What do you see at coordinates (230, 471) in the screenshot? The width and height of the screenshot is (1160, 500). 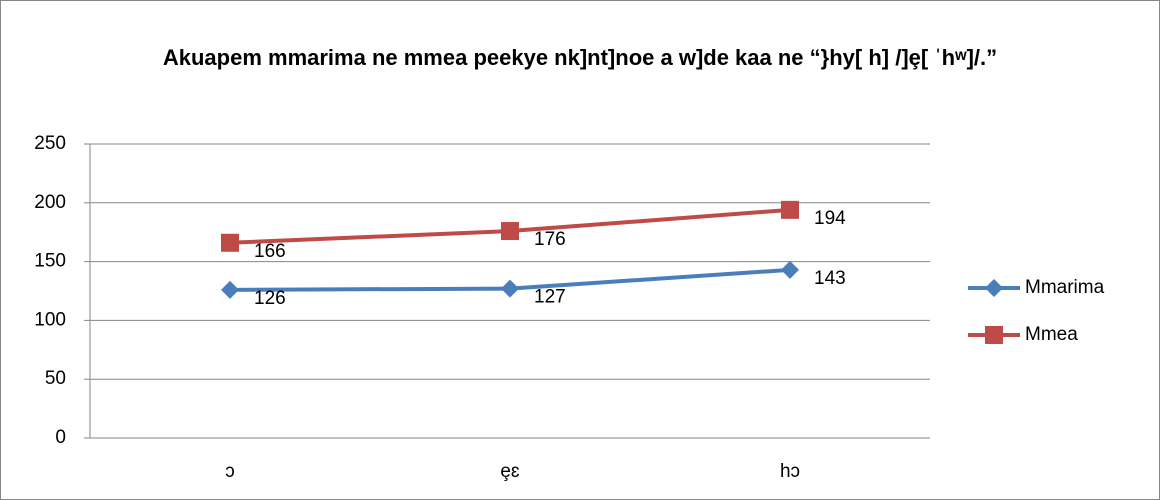 I see `x-tick-label: ɔ` at bounding box center [230, 471].